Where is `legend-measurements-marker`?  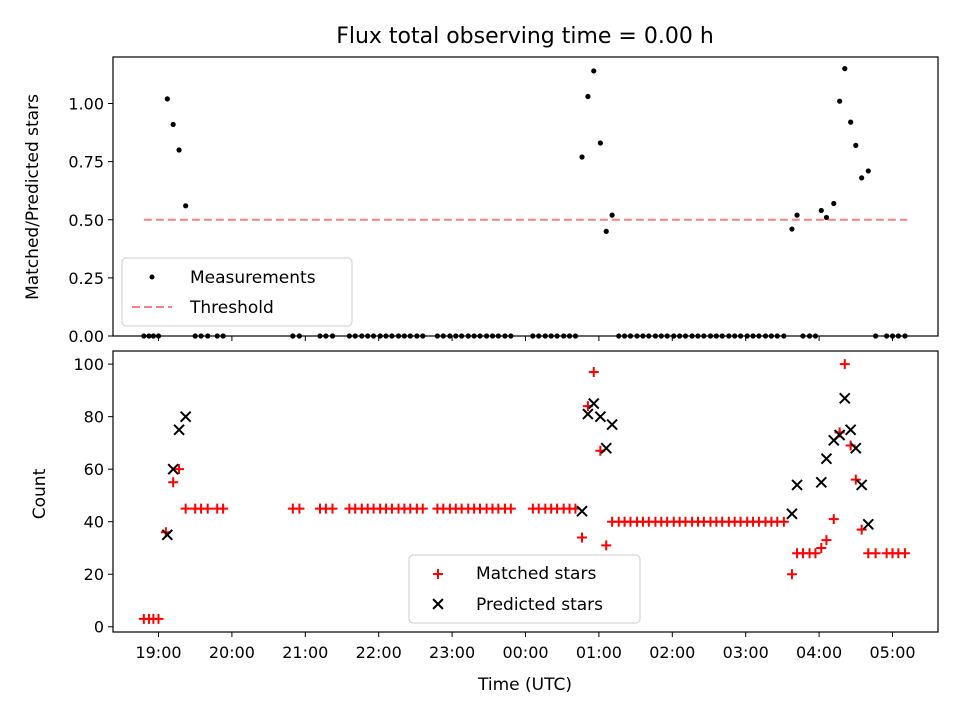
legend-measurements-marker is located at coordinates (152, 277).